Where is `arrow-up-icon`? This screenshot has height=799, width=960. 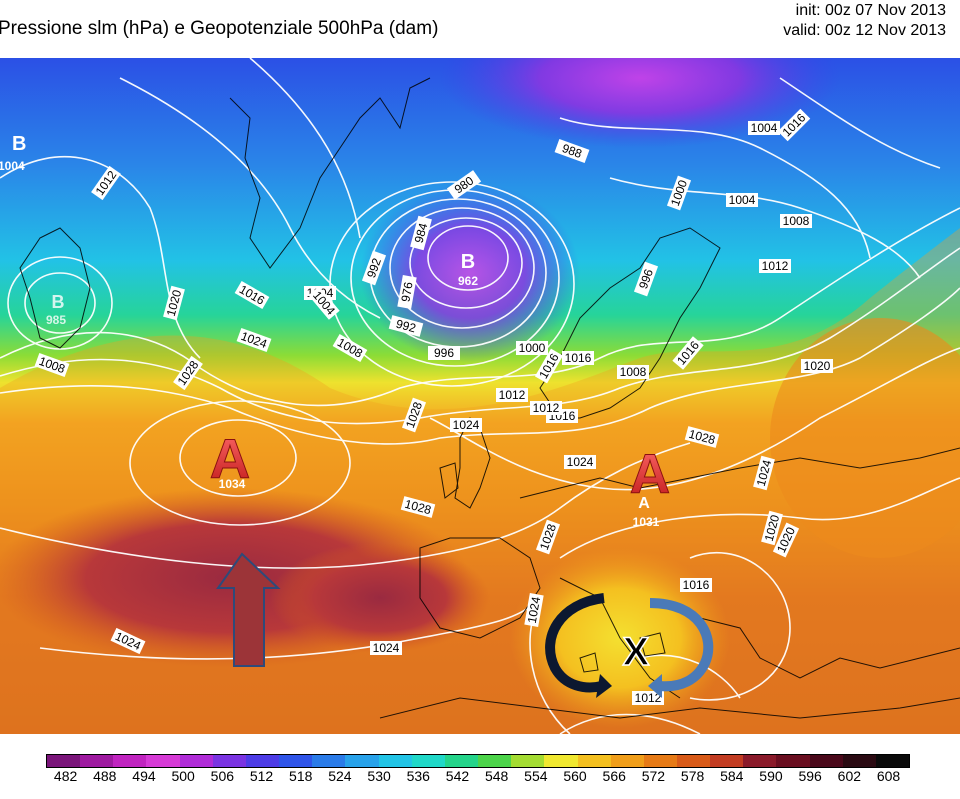
arrow-up-icon is located at coordinates (248, 609).